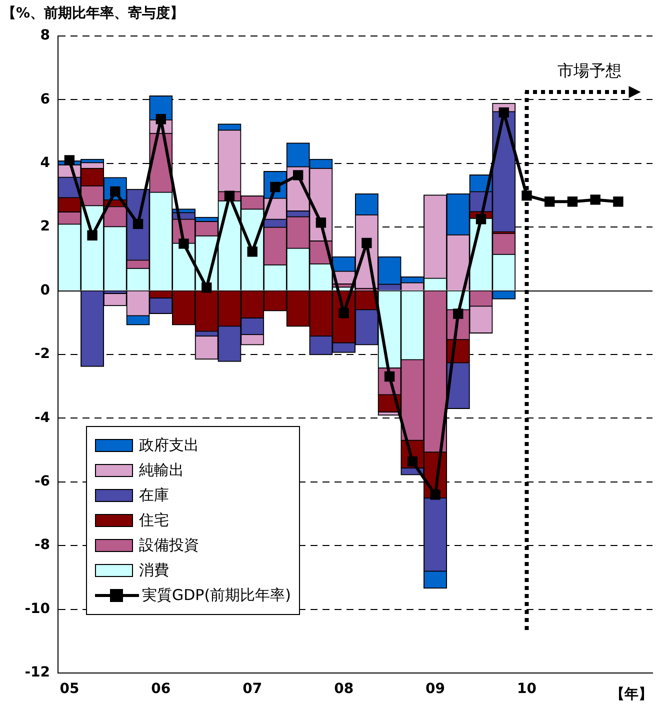 The width and height of the screenshot is (660, 713). I want to click on x-axis-title: 【年】, so click(631, 694).